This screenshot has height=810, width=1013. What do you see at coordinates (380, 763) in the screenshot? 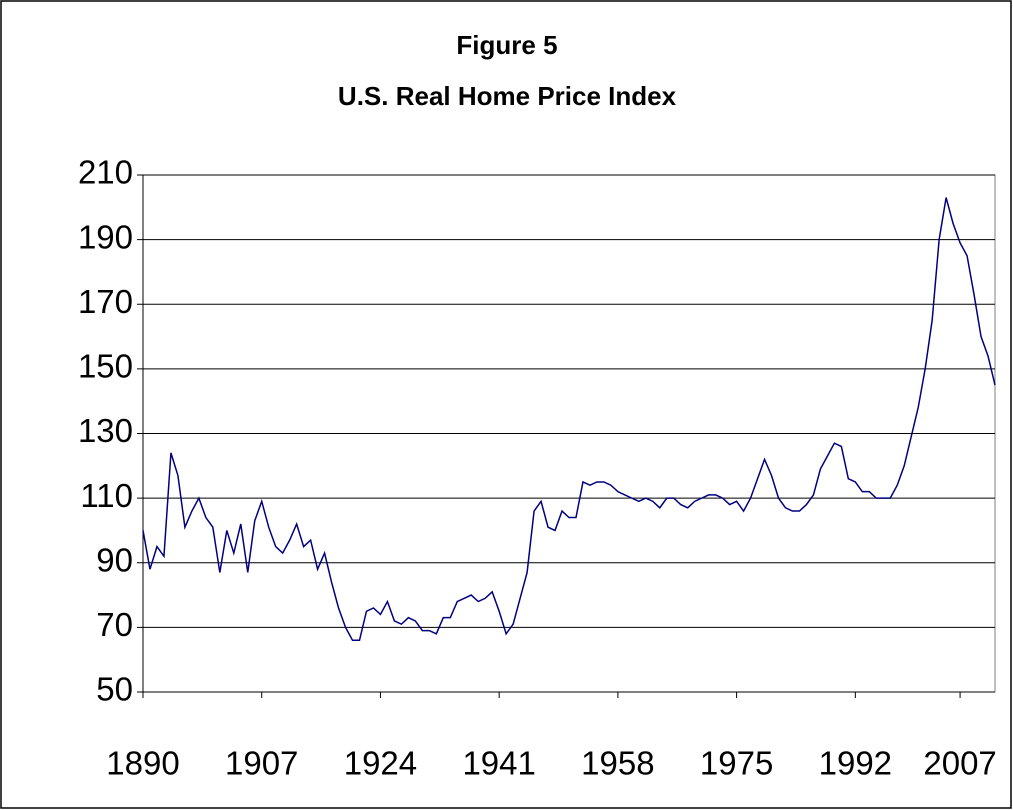
I see `x-tick-label: 1924` at bounding box center [380, 763].